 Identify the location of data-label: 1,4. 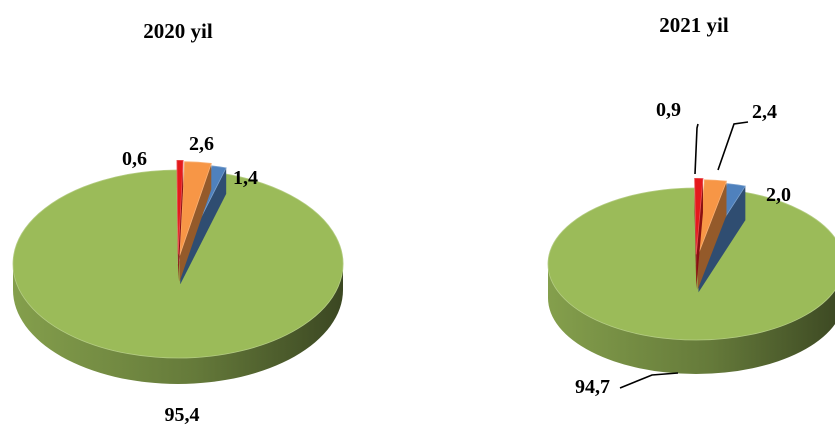
(245, 178).